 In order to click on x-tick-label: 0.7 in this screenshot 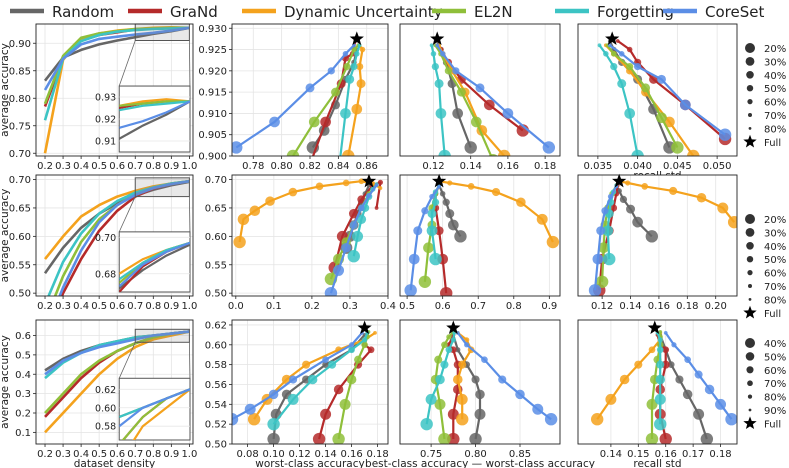, I will do `click(135, 306)`.